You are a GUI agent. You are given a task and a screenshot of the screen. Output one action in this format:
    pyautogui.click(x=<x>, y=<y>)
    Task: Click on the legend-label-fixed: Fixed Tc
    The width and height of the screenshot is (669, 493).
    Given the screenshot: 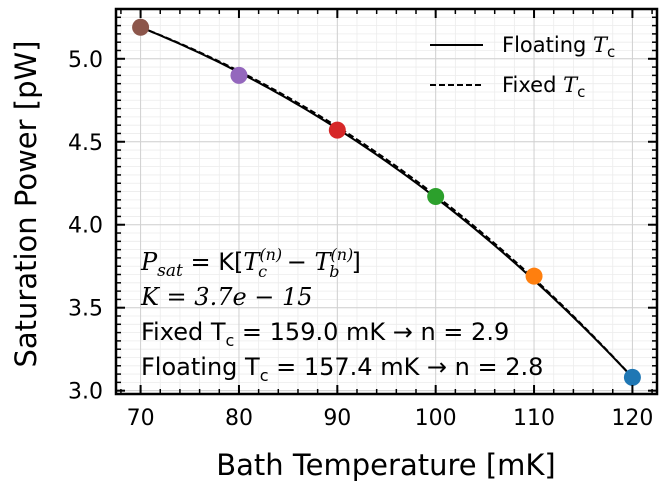 What is the action you would take?
    pyautogui.click(x=543, y=87)
    